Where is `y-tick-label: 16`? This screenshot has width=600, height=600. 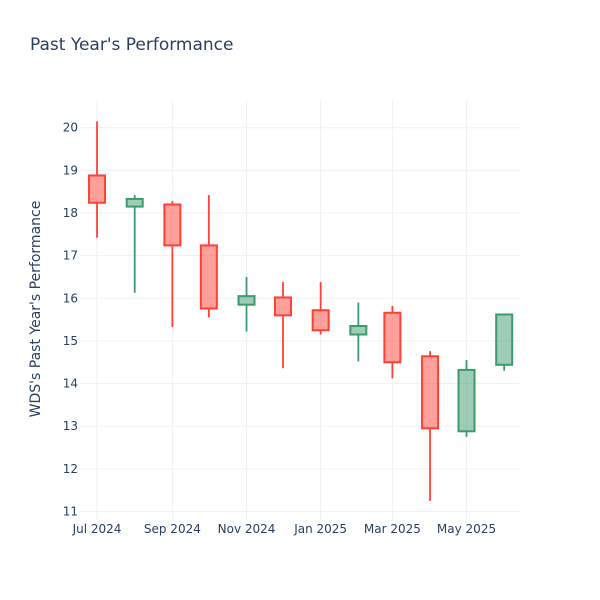 y-tick-label: 16 is located at coordinates (70, 298).